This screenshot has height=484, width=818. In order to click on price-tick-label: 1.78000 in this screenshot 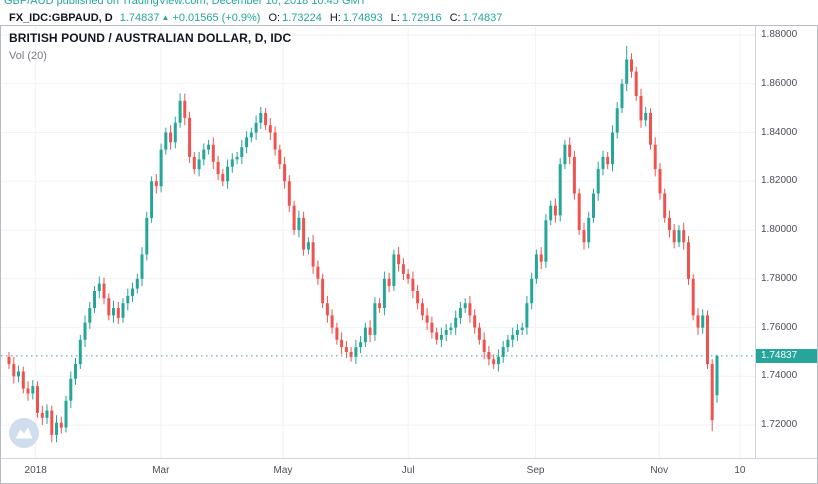, I will do `click(779, 278)`.